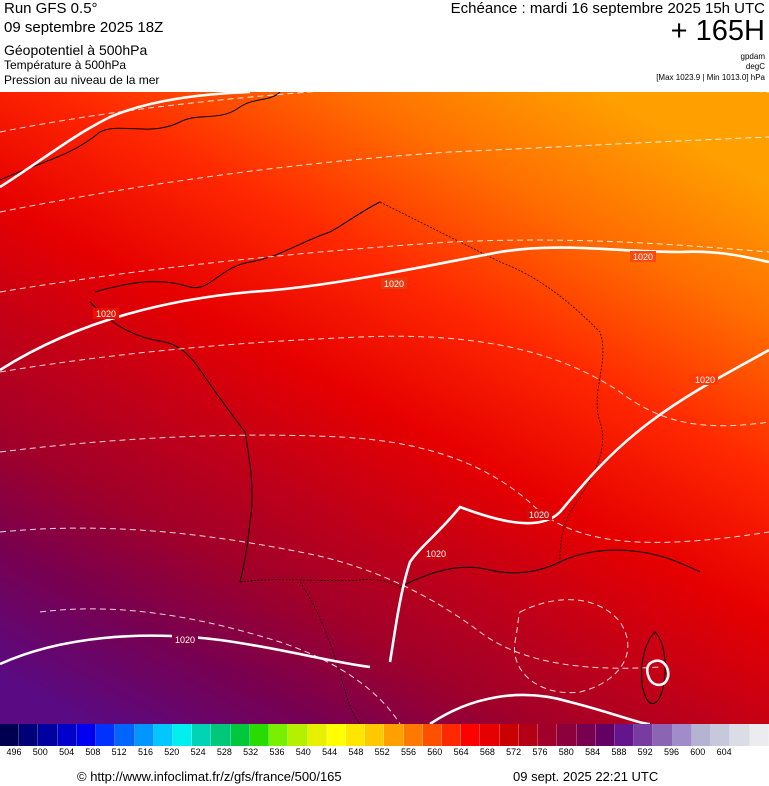  I want to click on color-scale-tick: 528, so click(224, 752).